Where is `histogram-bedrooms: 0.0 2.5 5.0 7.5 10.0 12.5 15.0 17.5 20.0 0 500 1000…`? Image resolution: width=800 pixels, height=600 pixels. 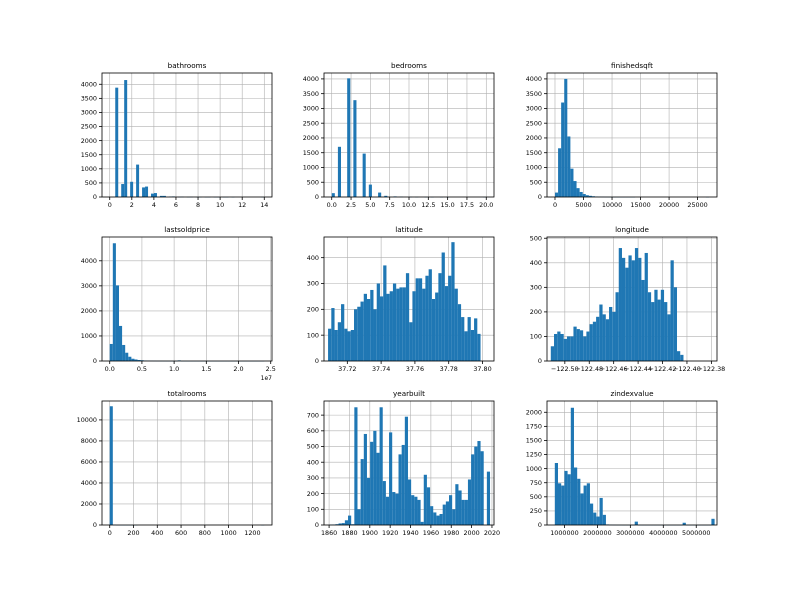
histogram-bedrooms: 0.0 2.5 5.0 7.5 10.0 12.5 15.0 17.5 20.0 0 500 1000… is located at coordinates (399, 135).